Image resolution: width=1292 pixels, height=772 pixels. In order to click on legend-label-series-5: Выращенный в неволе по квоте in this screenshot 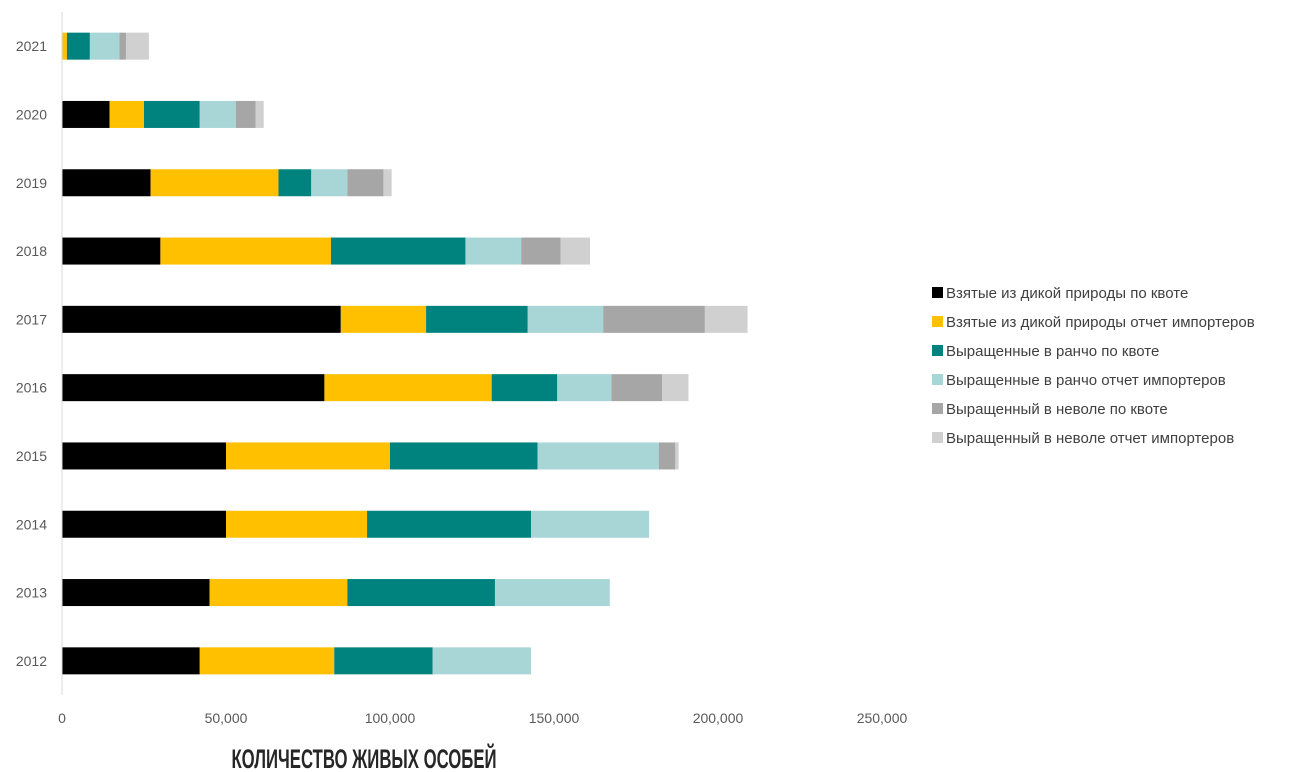, I will do `click(1057, 409)`.